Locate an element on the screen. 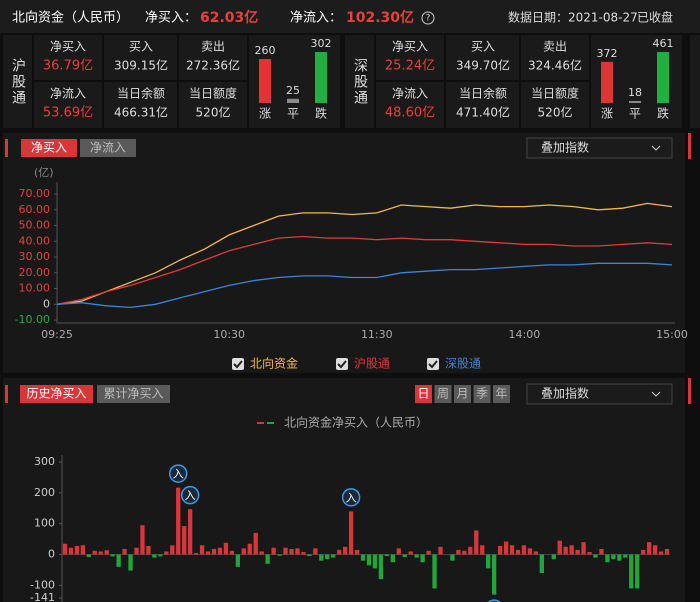  net-inflow-label: 净流入 is located at coordinates (68, 94).